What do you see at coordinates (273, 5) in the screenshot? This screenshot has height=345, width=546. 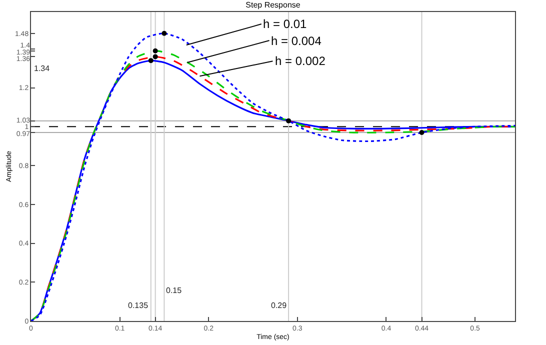 I see `chart-title: Step Response` at bounding box center [273, 5].